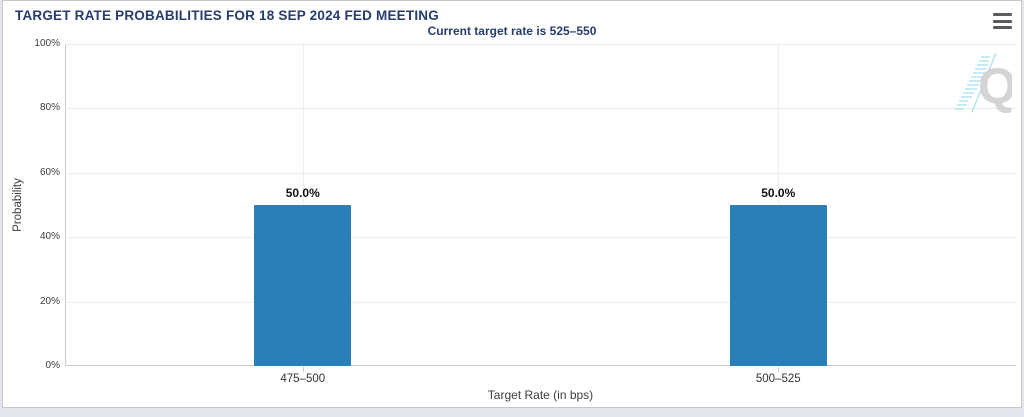 The image size is (1024, 417). What do you see at coordinates (52, 365) in the screenshot?
I see `y-tick-label-0: 0%` at bounding box center [52, 365].